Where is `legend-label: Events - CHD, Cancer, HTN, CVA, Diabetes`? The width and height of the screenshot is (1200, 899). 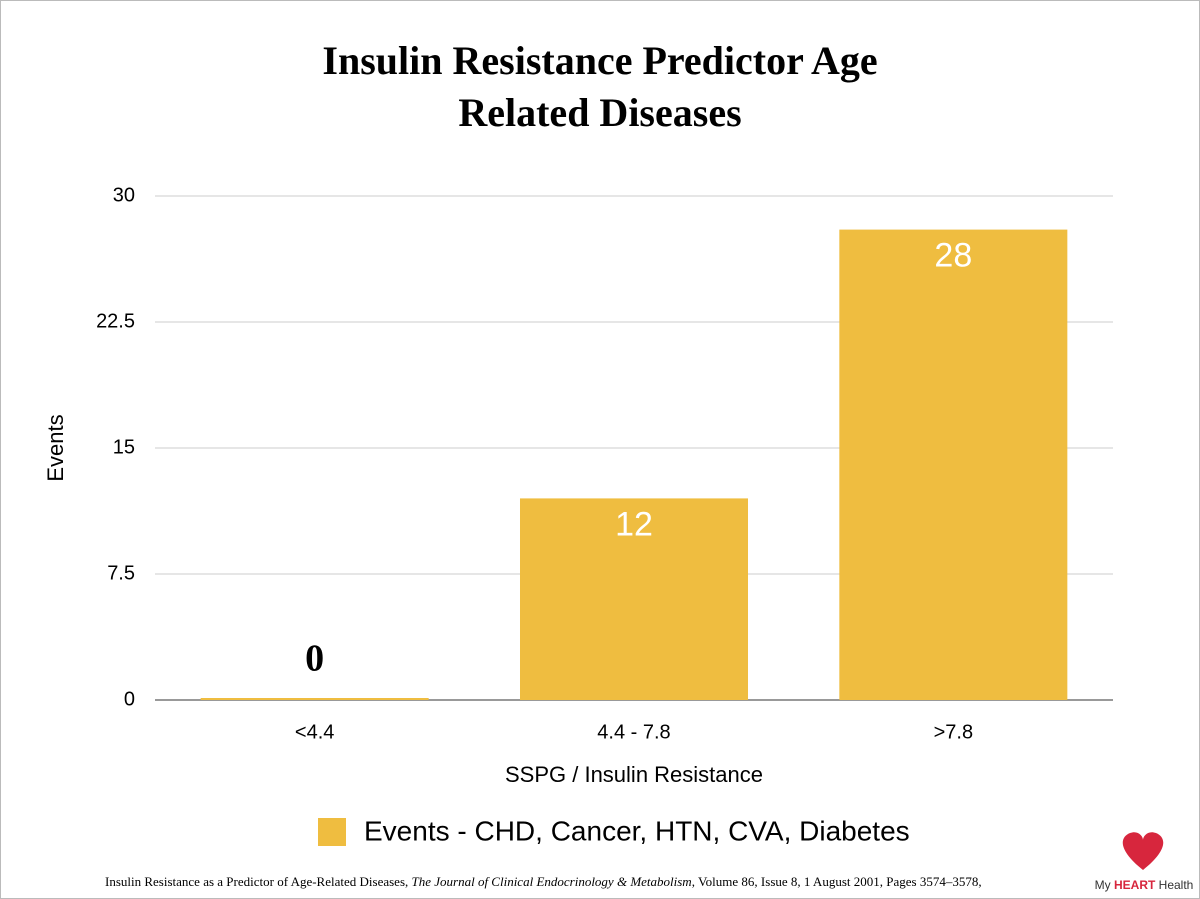
legend-label: Events - CHD, Cancer, HTN, CVA, Diabetes is located at coordinates (637, 830).